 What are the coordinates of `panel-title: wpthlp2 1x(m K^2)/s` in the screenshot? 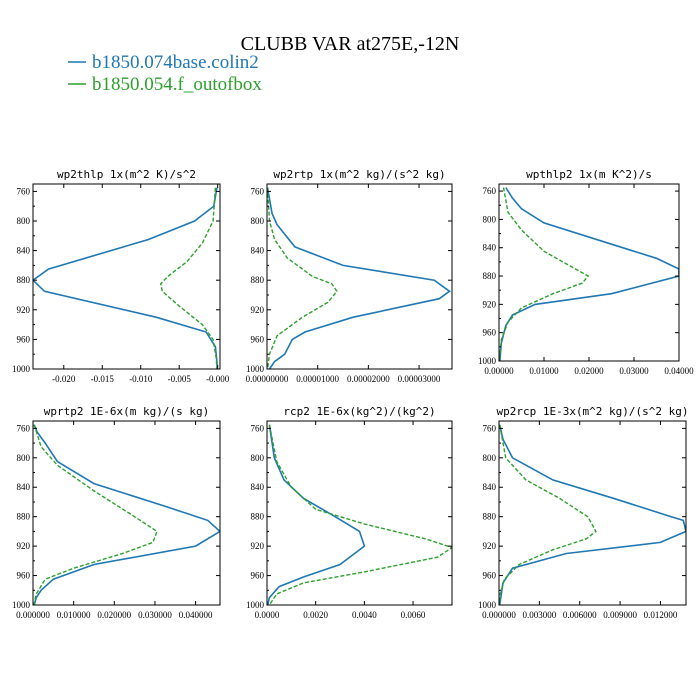 It's located at (589, 174).